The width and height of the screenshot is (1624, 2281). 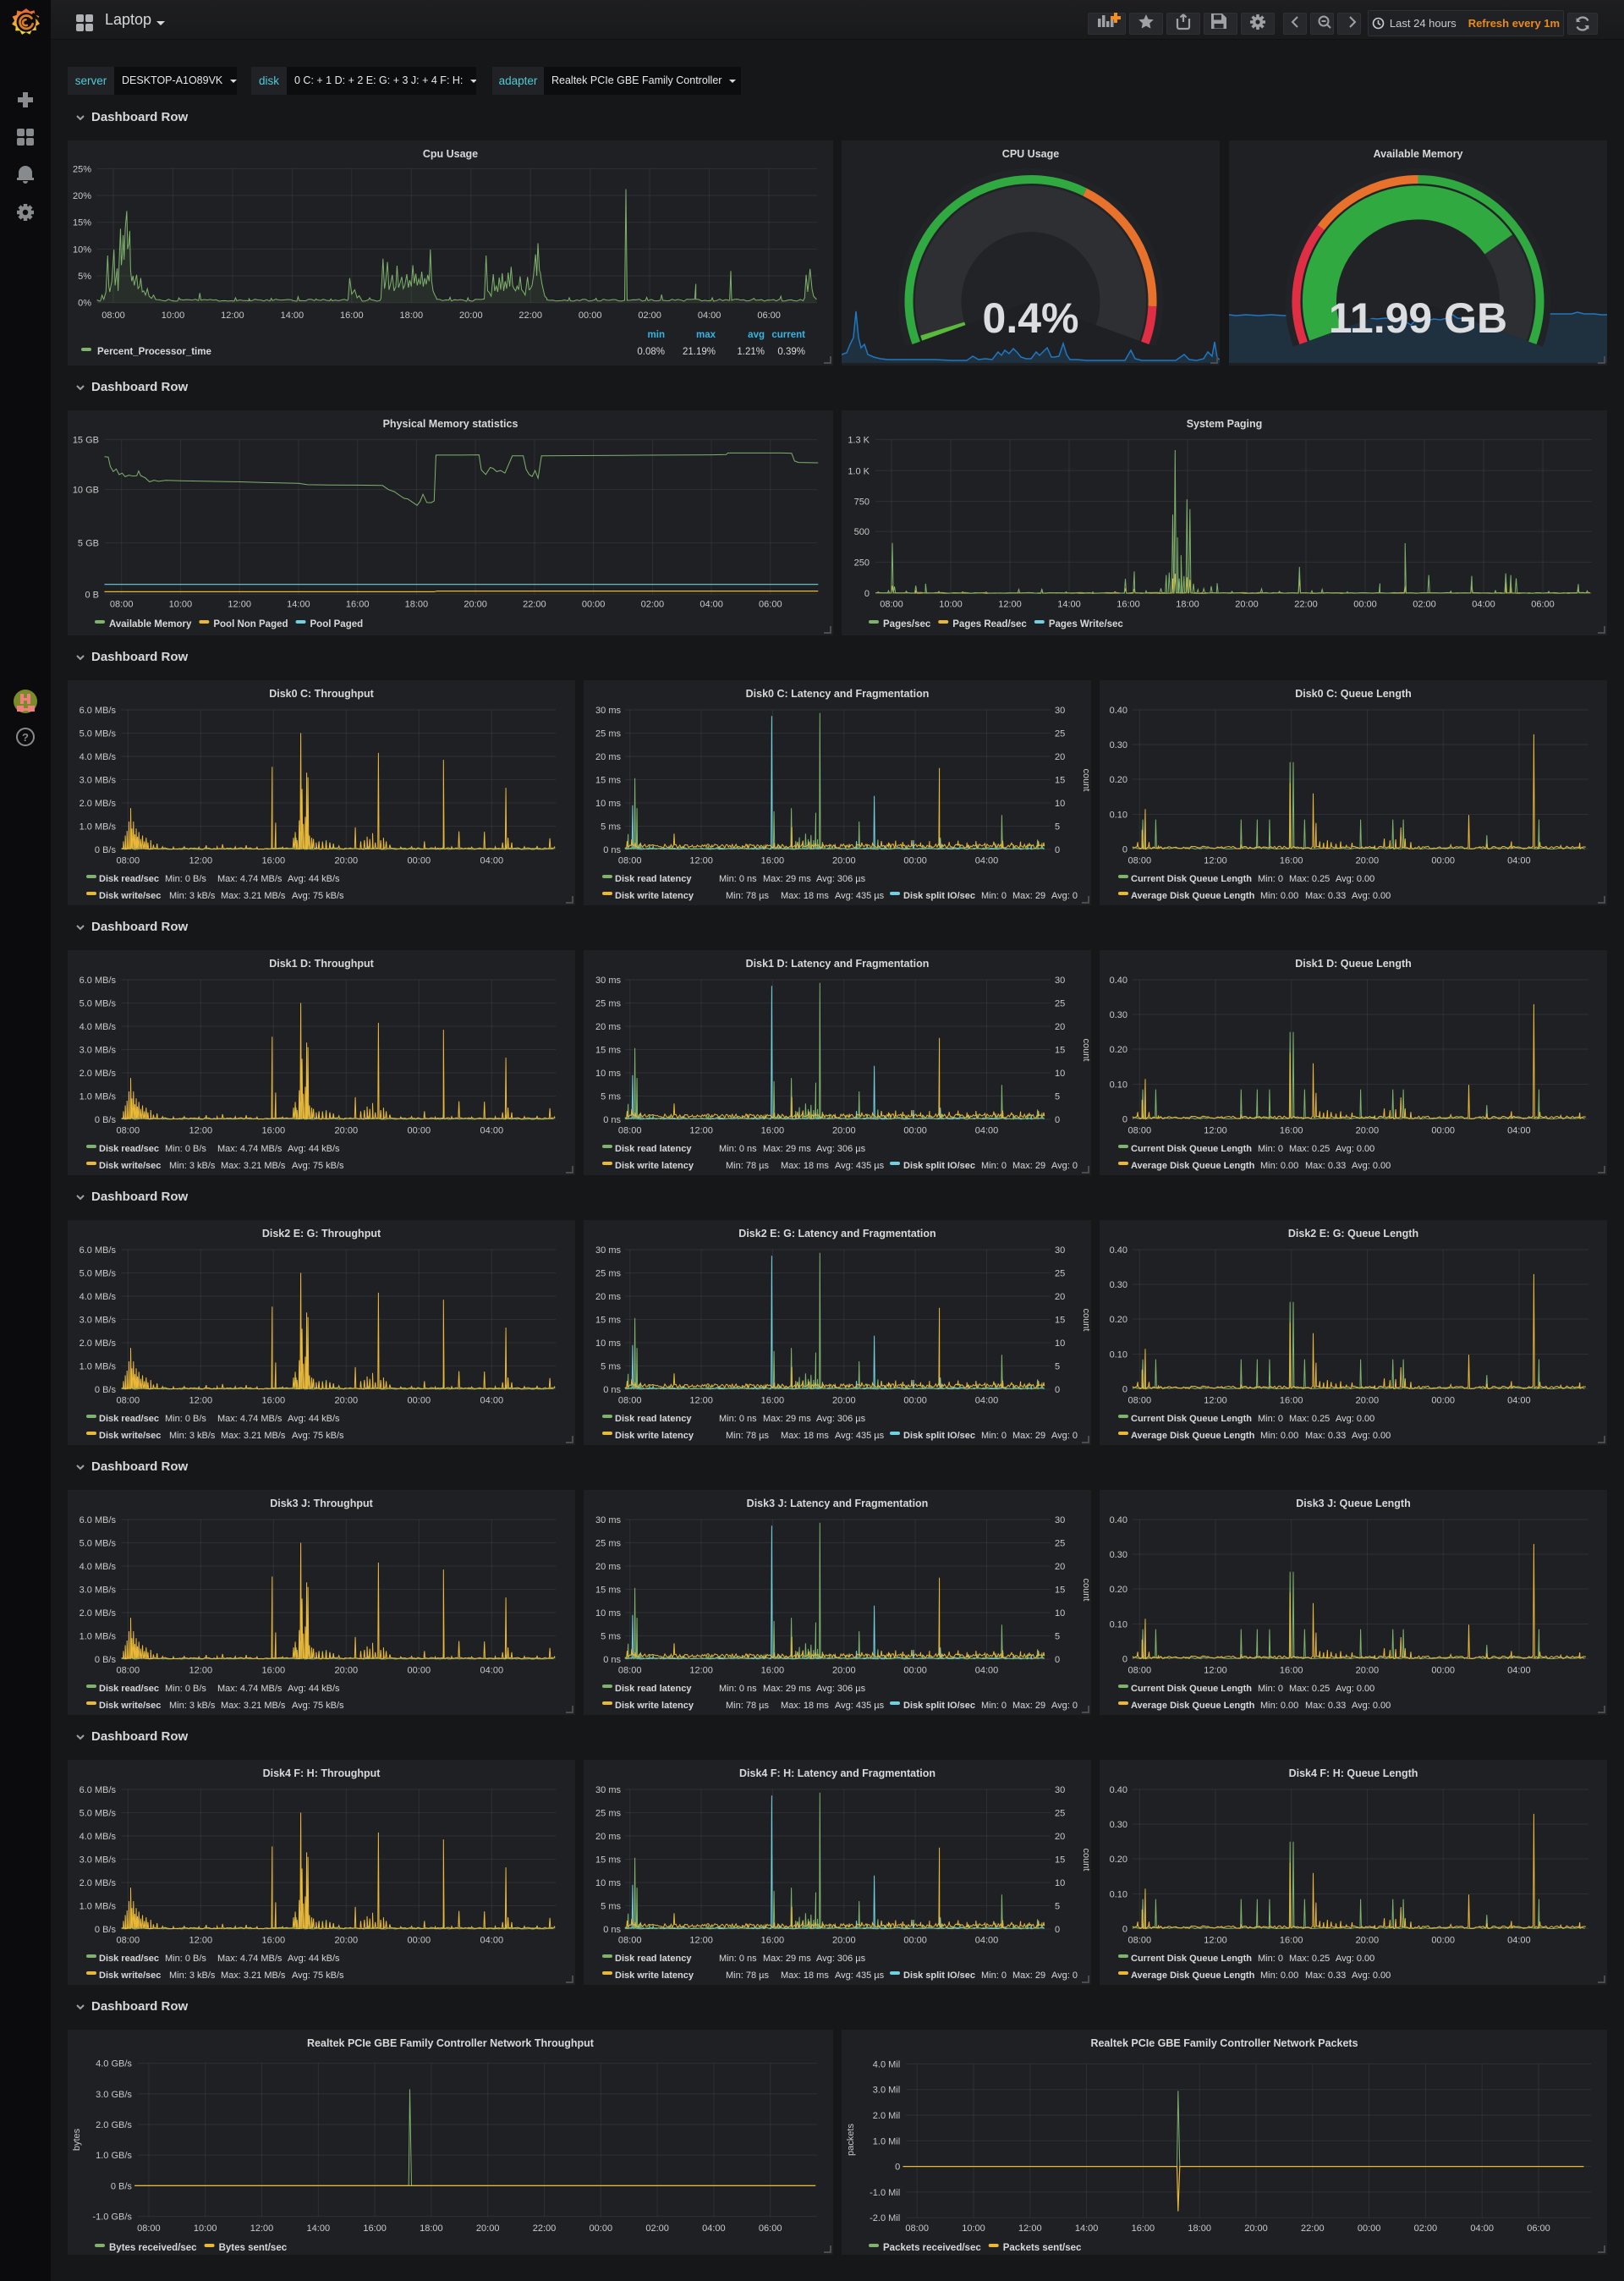 What do you see at coordinates (82, 196) in the screenshot?
I see `svg-text: 20%` at bounding box center [82, 196].